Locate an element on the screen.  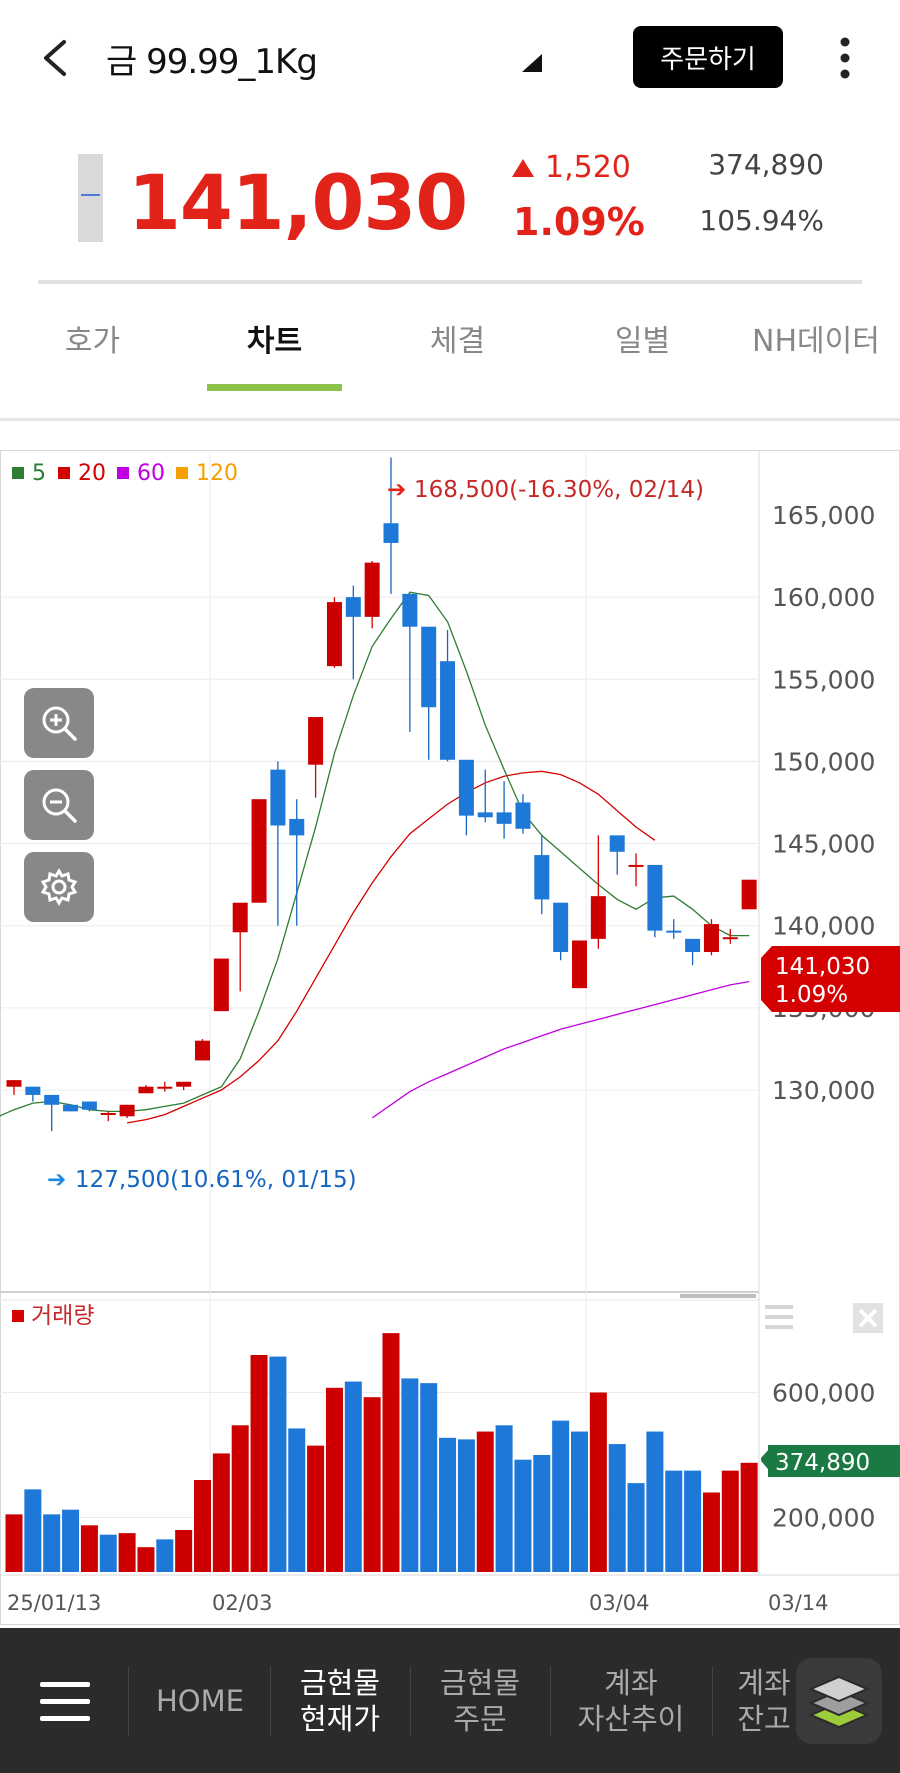
legend-swatch-ma20 is located at coordinates (64, 473).